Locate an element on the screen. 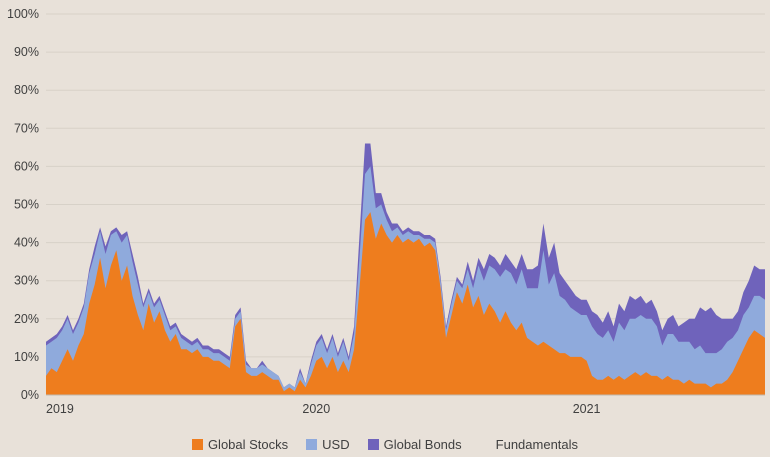 The image size is (770, 457). legend-label-fundamentals: Fundamentals is located at coordinates (537, 444).